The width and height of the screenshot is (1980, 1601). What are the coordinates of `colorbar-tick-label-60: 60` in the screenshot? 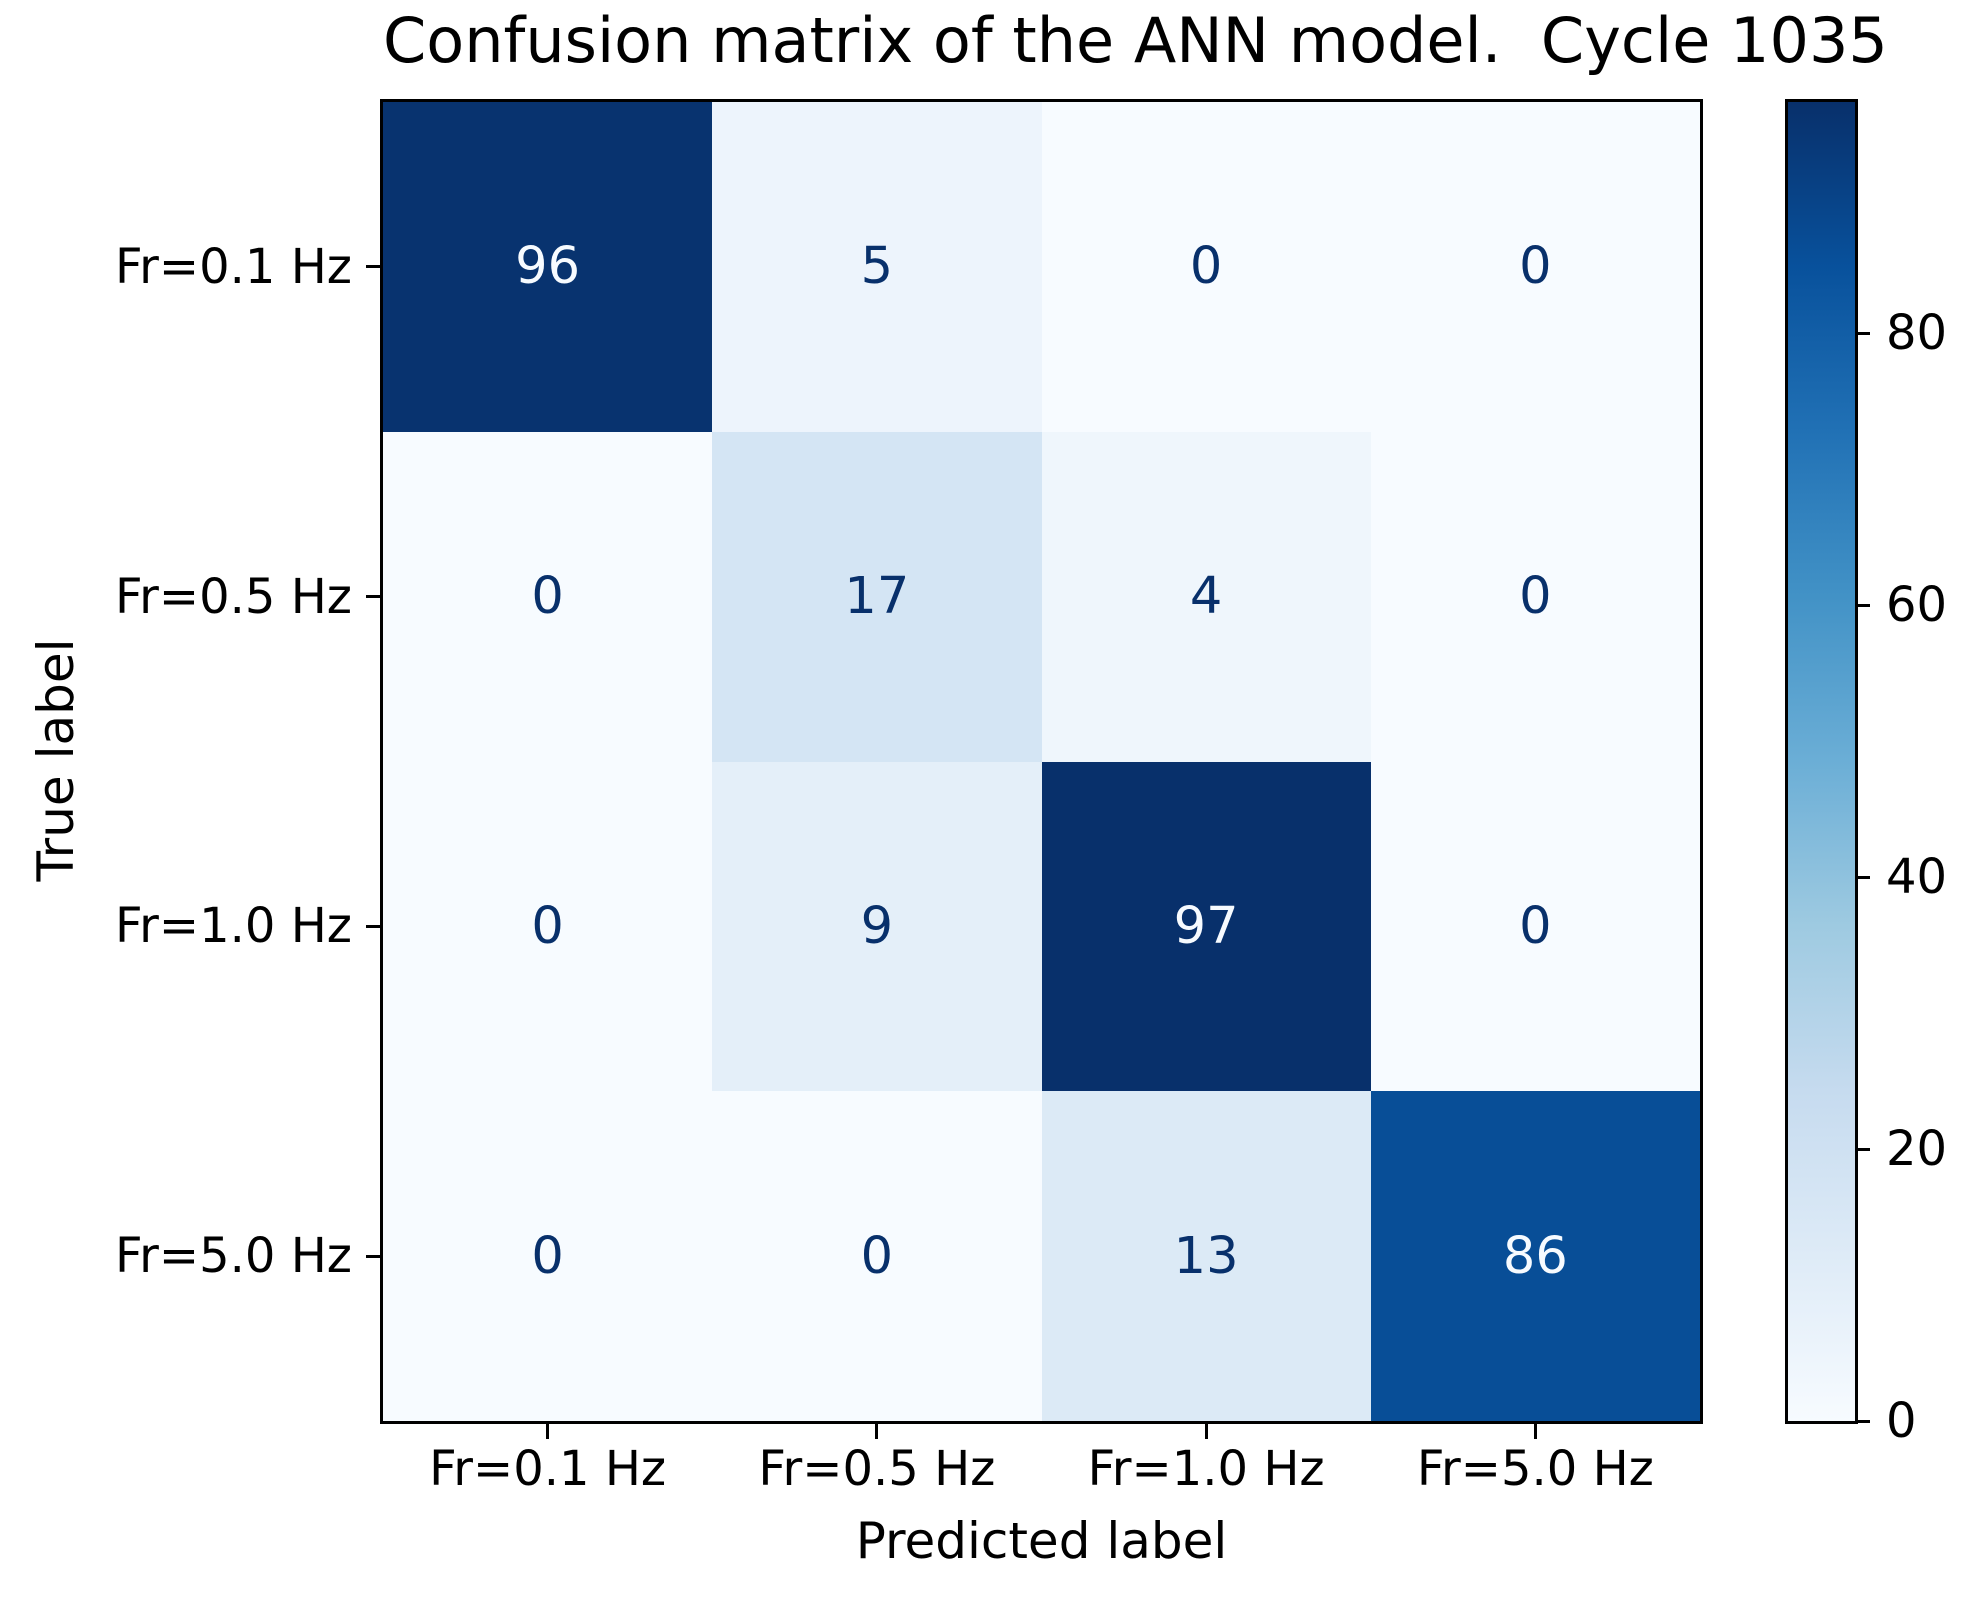 It's located at (1917, 605).